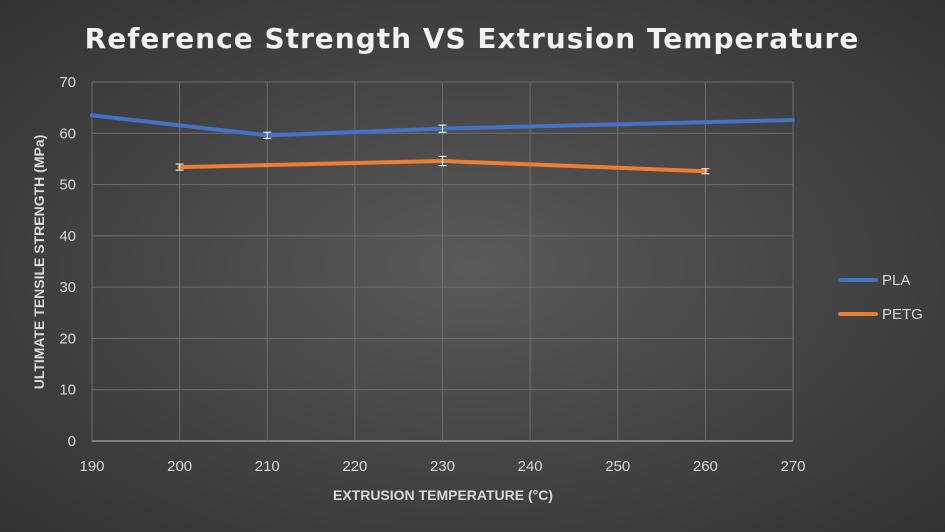  I want to click on series-line-pla, so click(442, 125).